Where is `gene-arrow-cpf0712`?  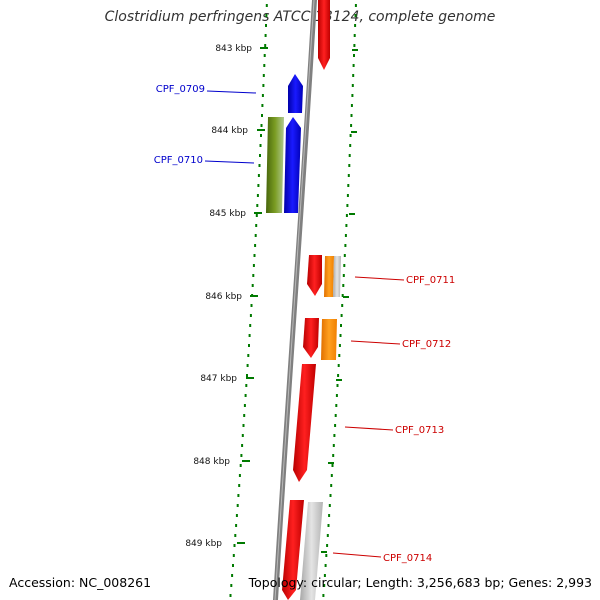 gene-arrow-cpf0712 is located at coordinates (311, 338).